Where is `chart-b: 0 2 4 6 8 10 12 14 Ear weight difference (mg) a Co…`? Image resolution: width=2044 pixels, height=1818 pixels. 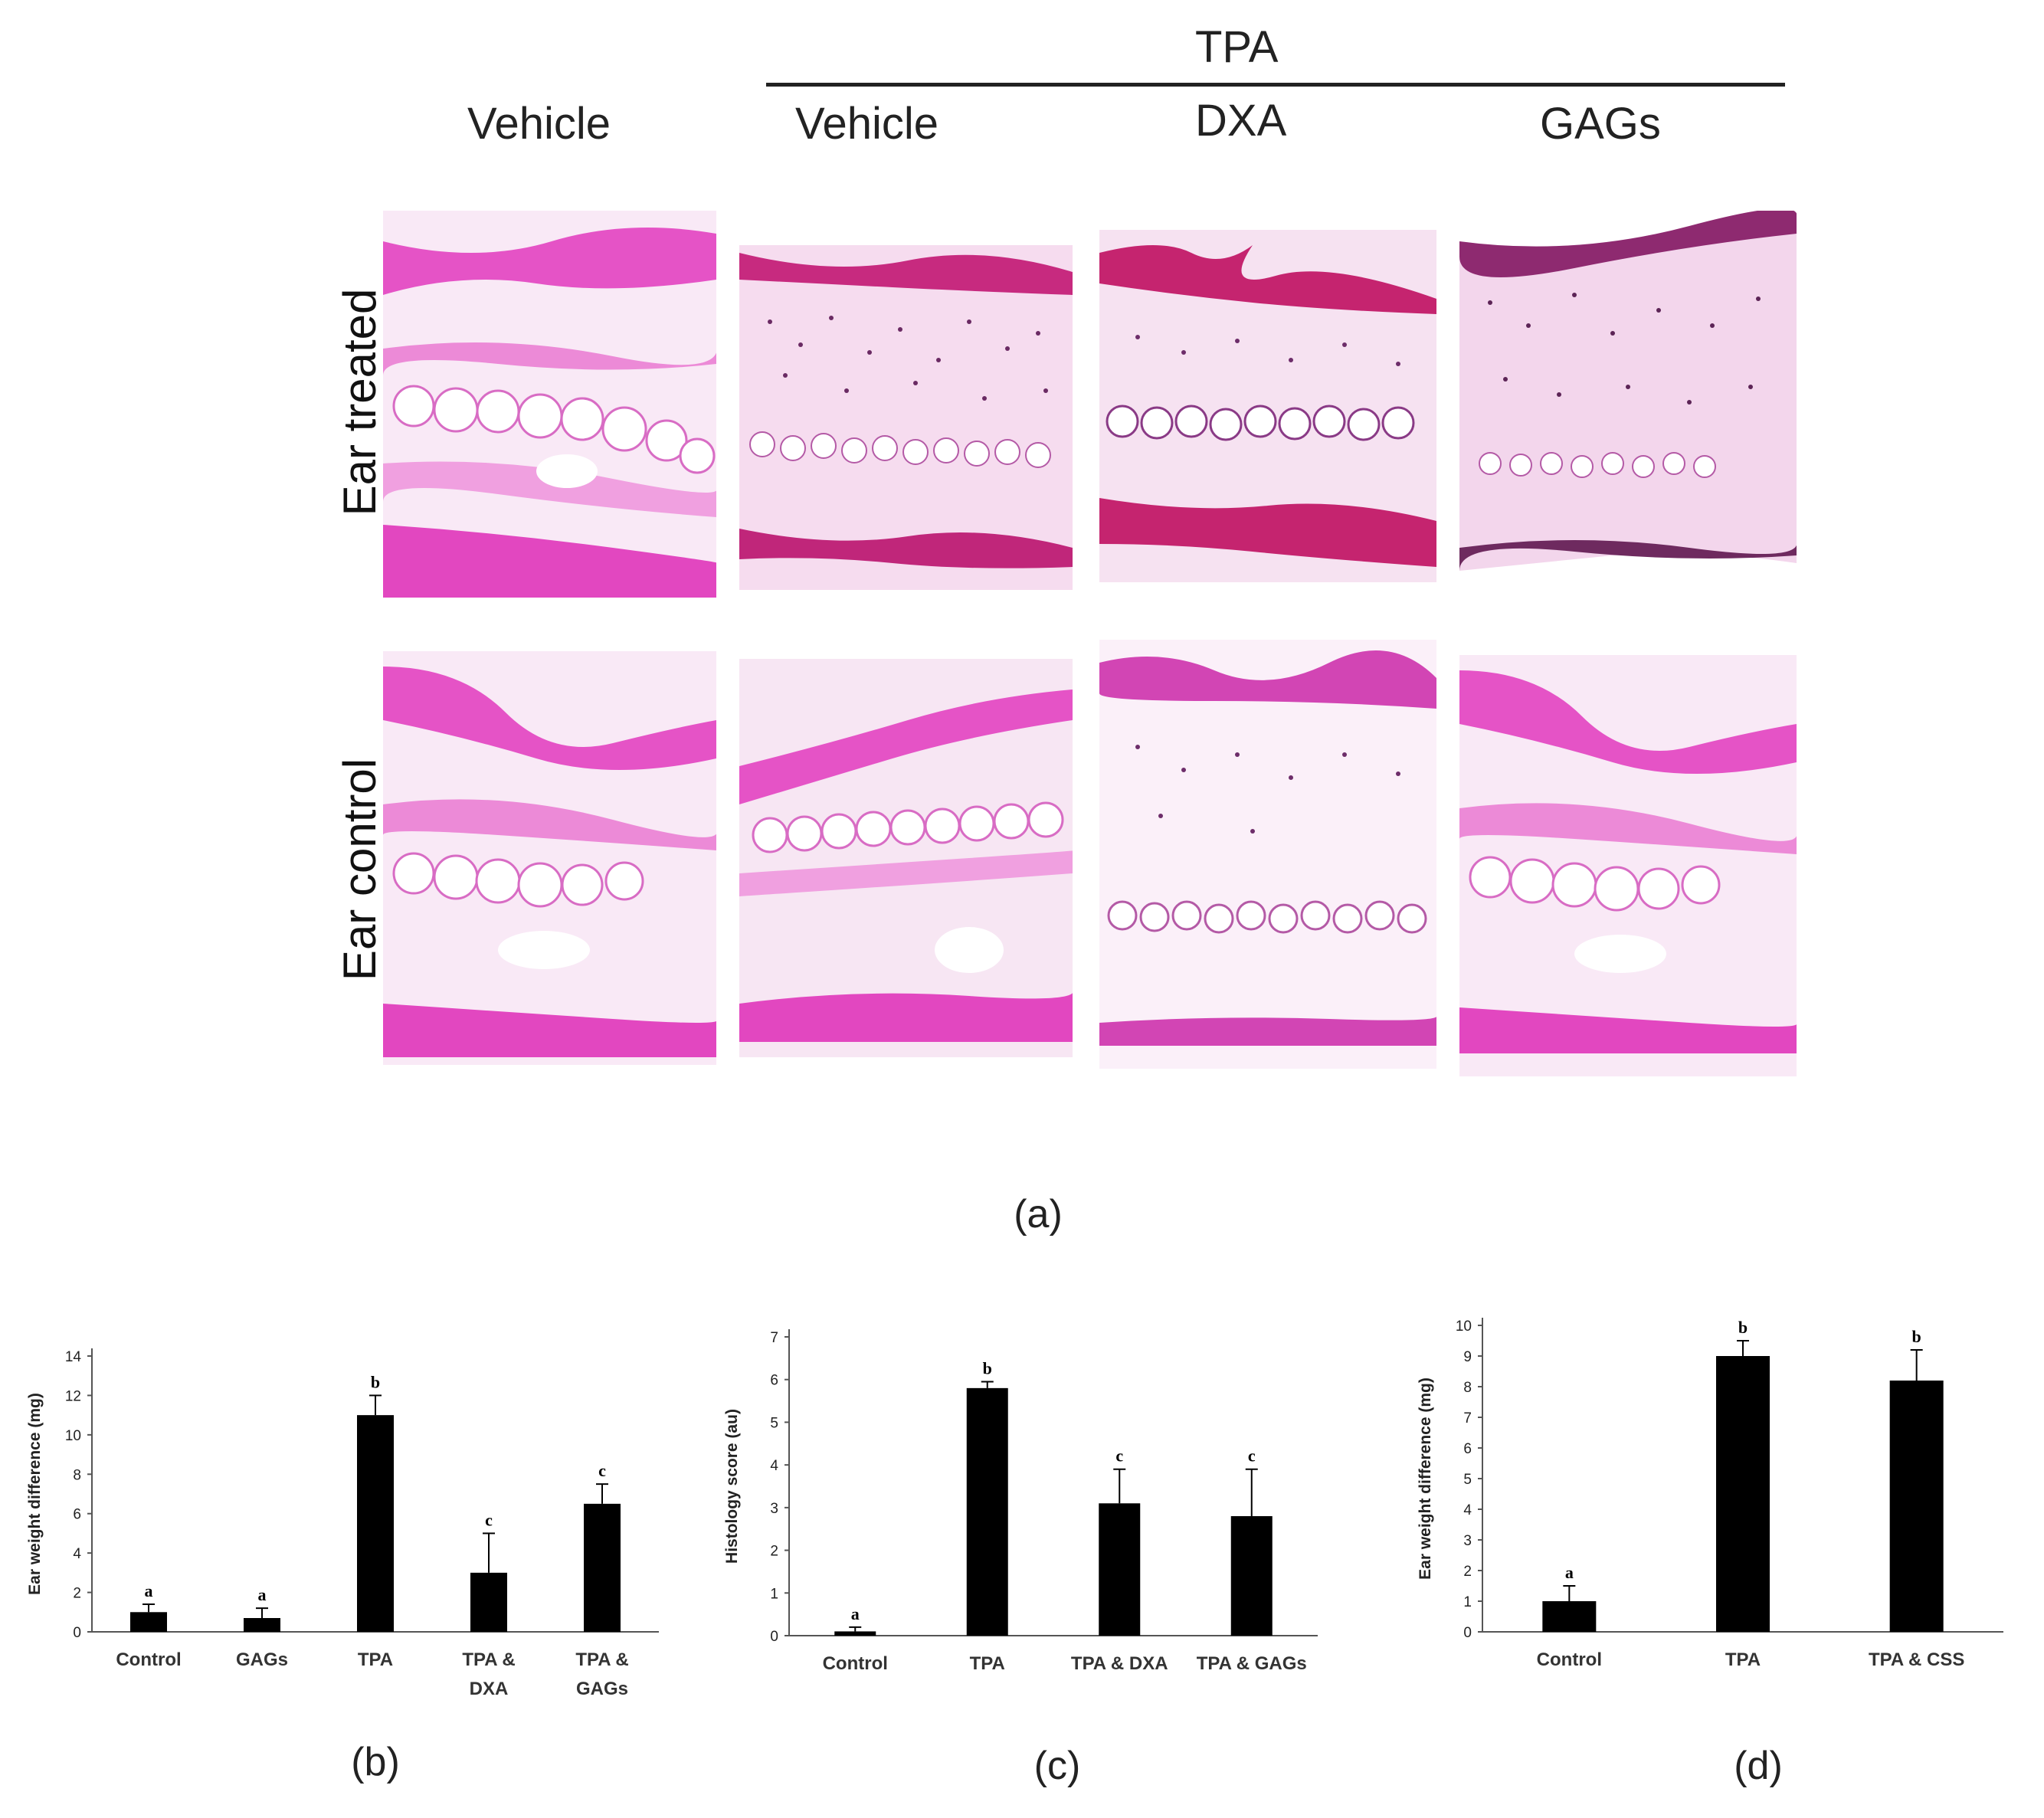
chart-b: 0 2 4 6 8 10 12 14 Ear weight difference (mg) a Co… is located at coordinates (342, 1523).